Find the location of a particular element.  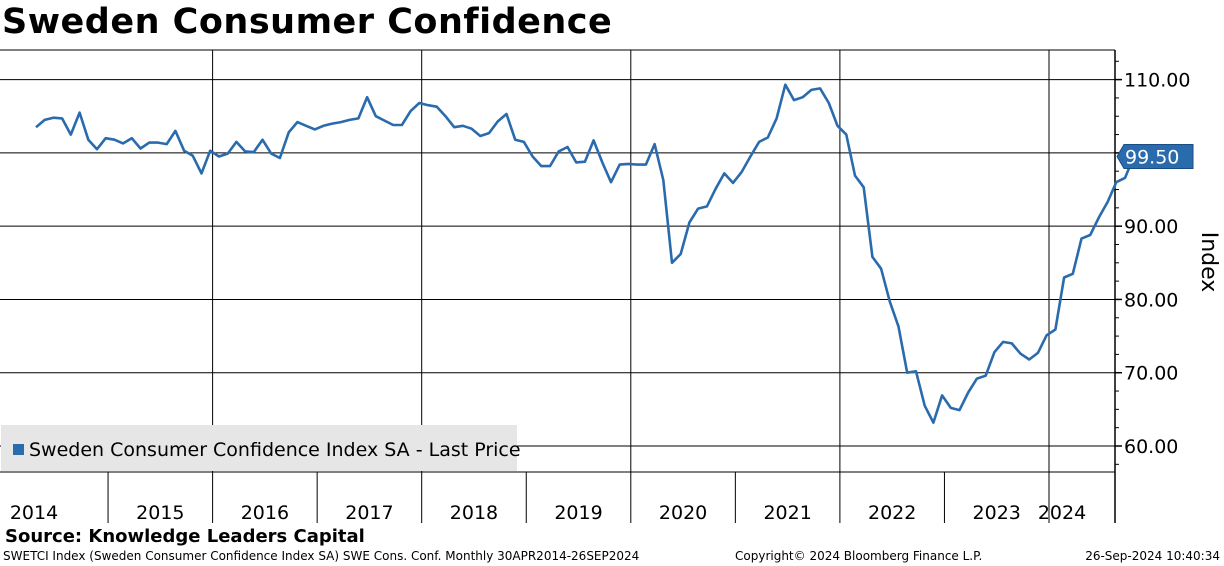

x-tick-label-2021: 2021 is located at coordinates (787, 513).